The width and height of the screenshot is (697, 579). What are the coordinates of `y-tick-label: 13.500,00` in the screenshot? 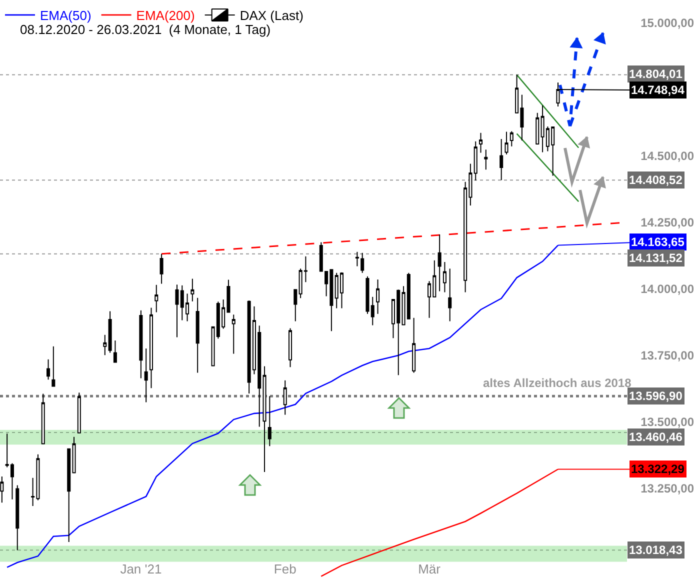 It's located at (667, 422).